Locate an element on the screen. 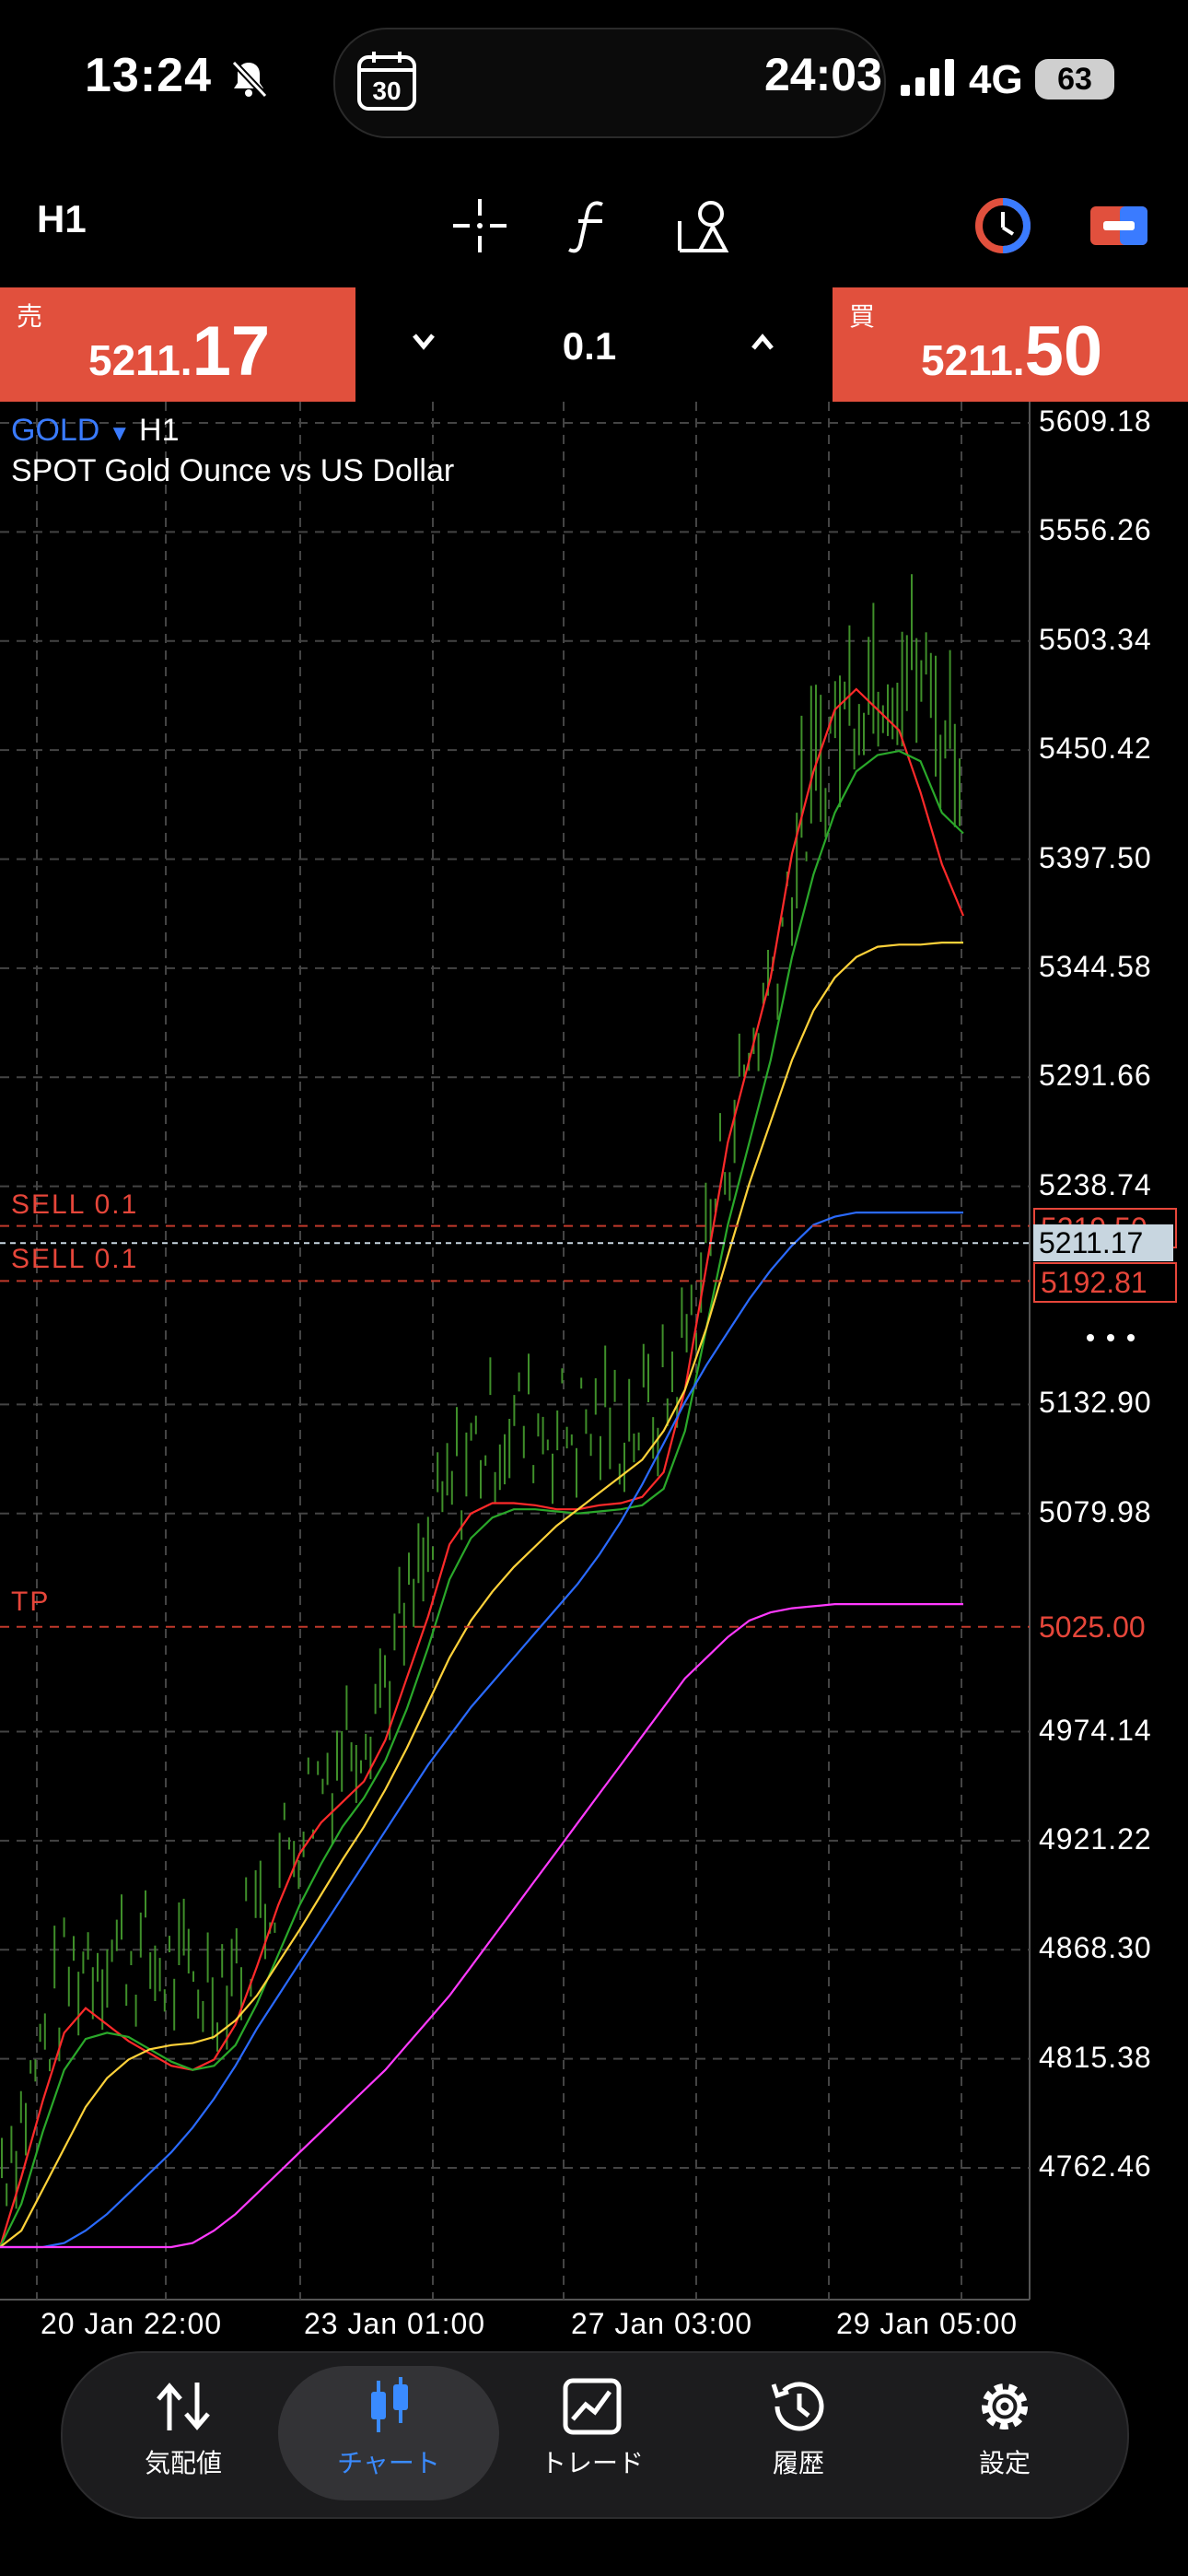 This screenshot has width=1188, height=2576. buy-label: 買 is located at coordinates (862, 316).